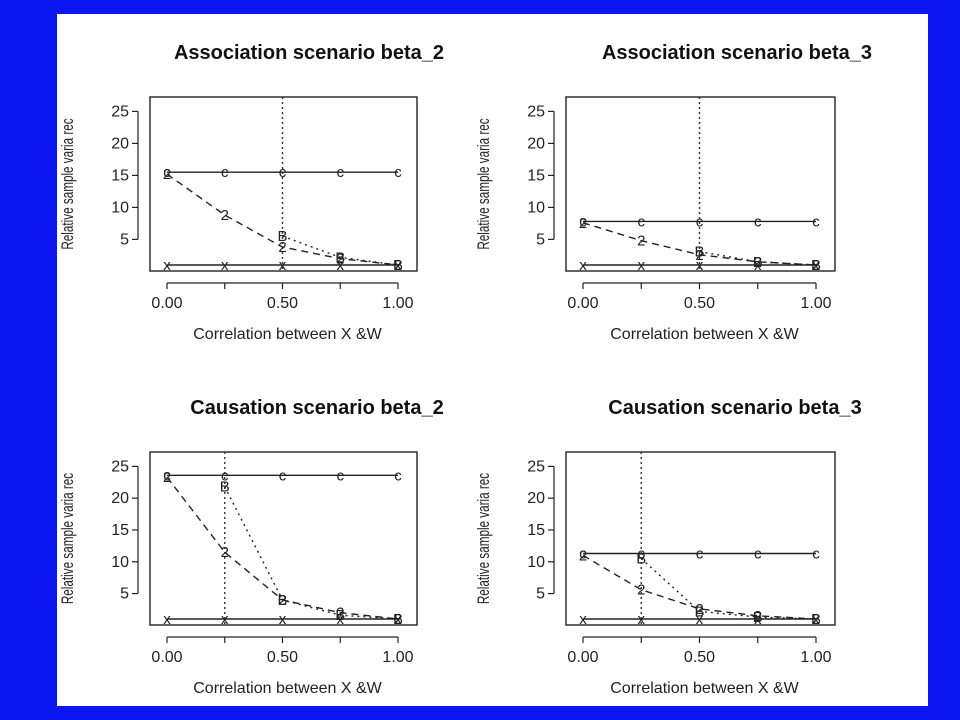  Describe the element at coordinates (734, 408) in the screenshot. I see `chart-title: Causation scenario beta_3` at that location.